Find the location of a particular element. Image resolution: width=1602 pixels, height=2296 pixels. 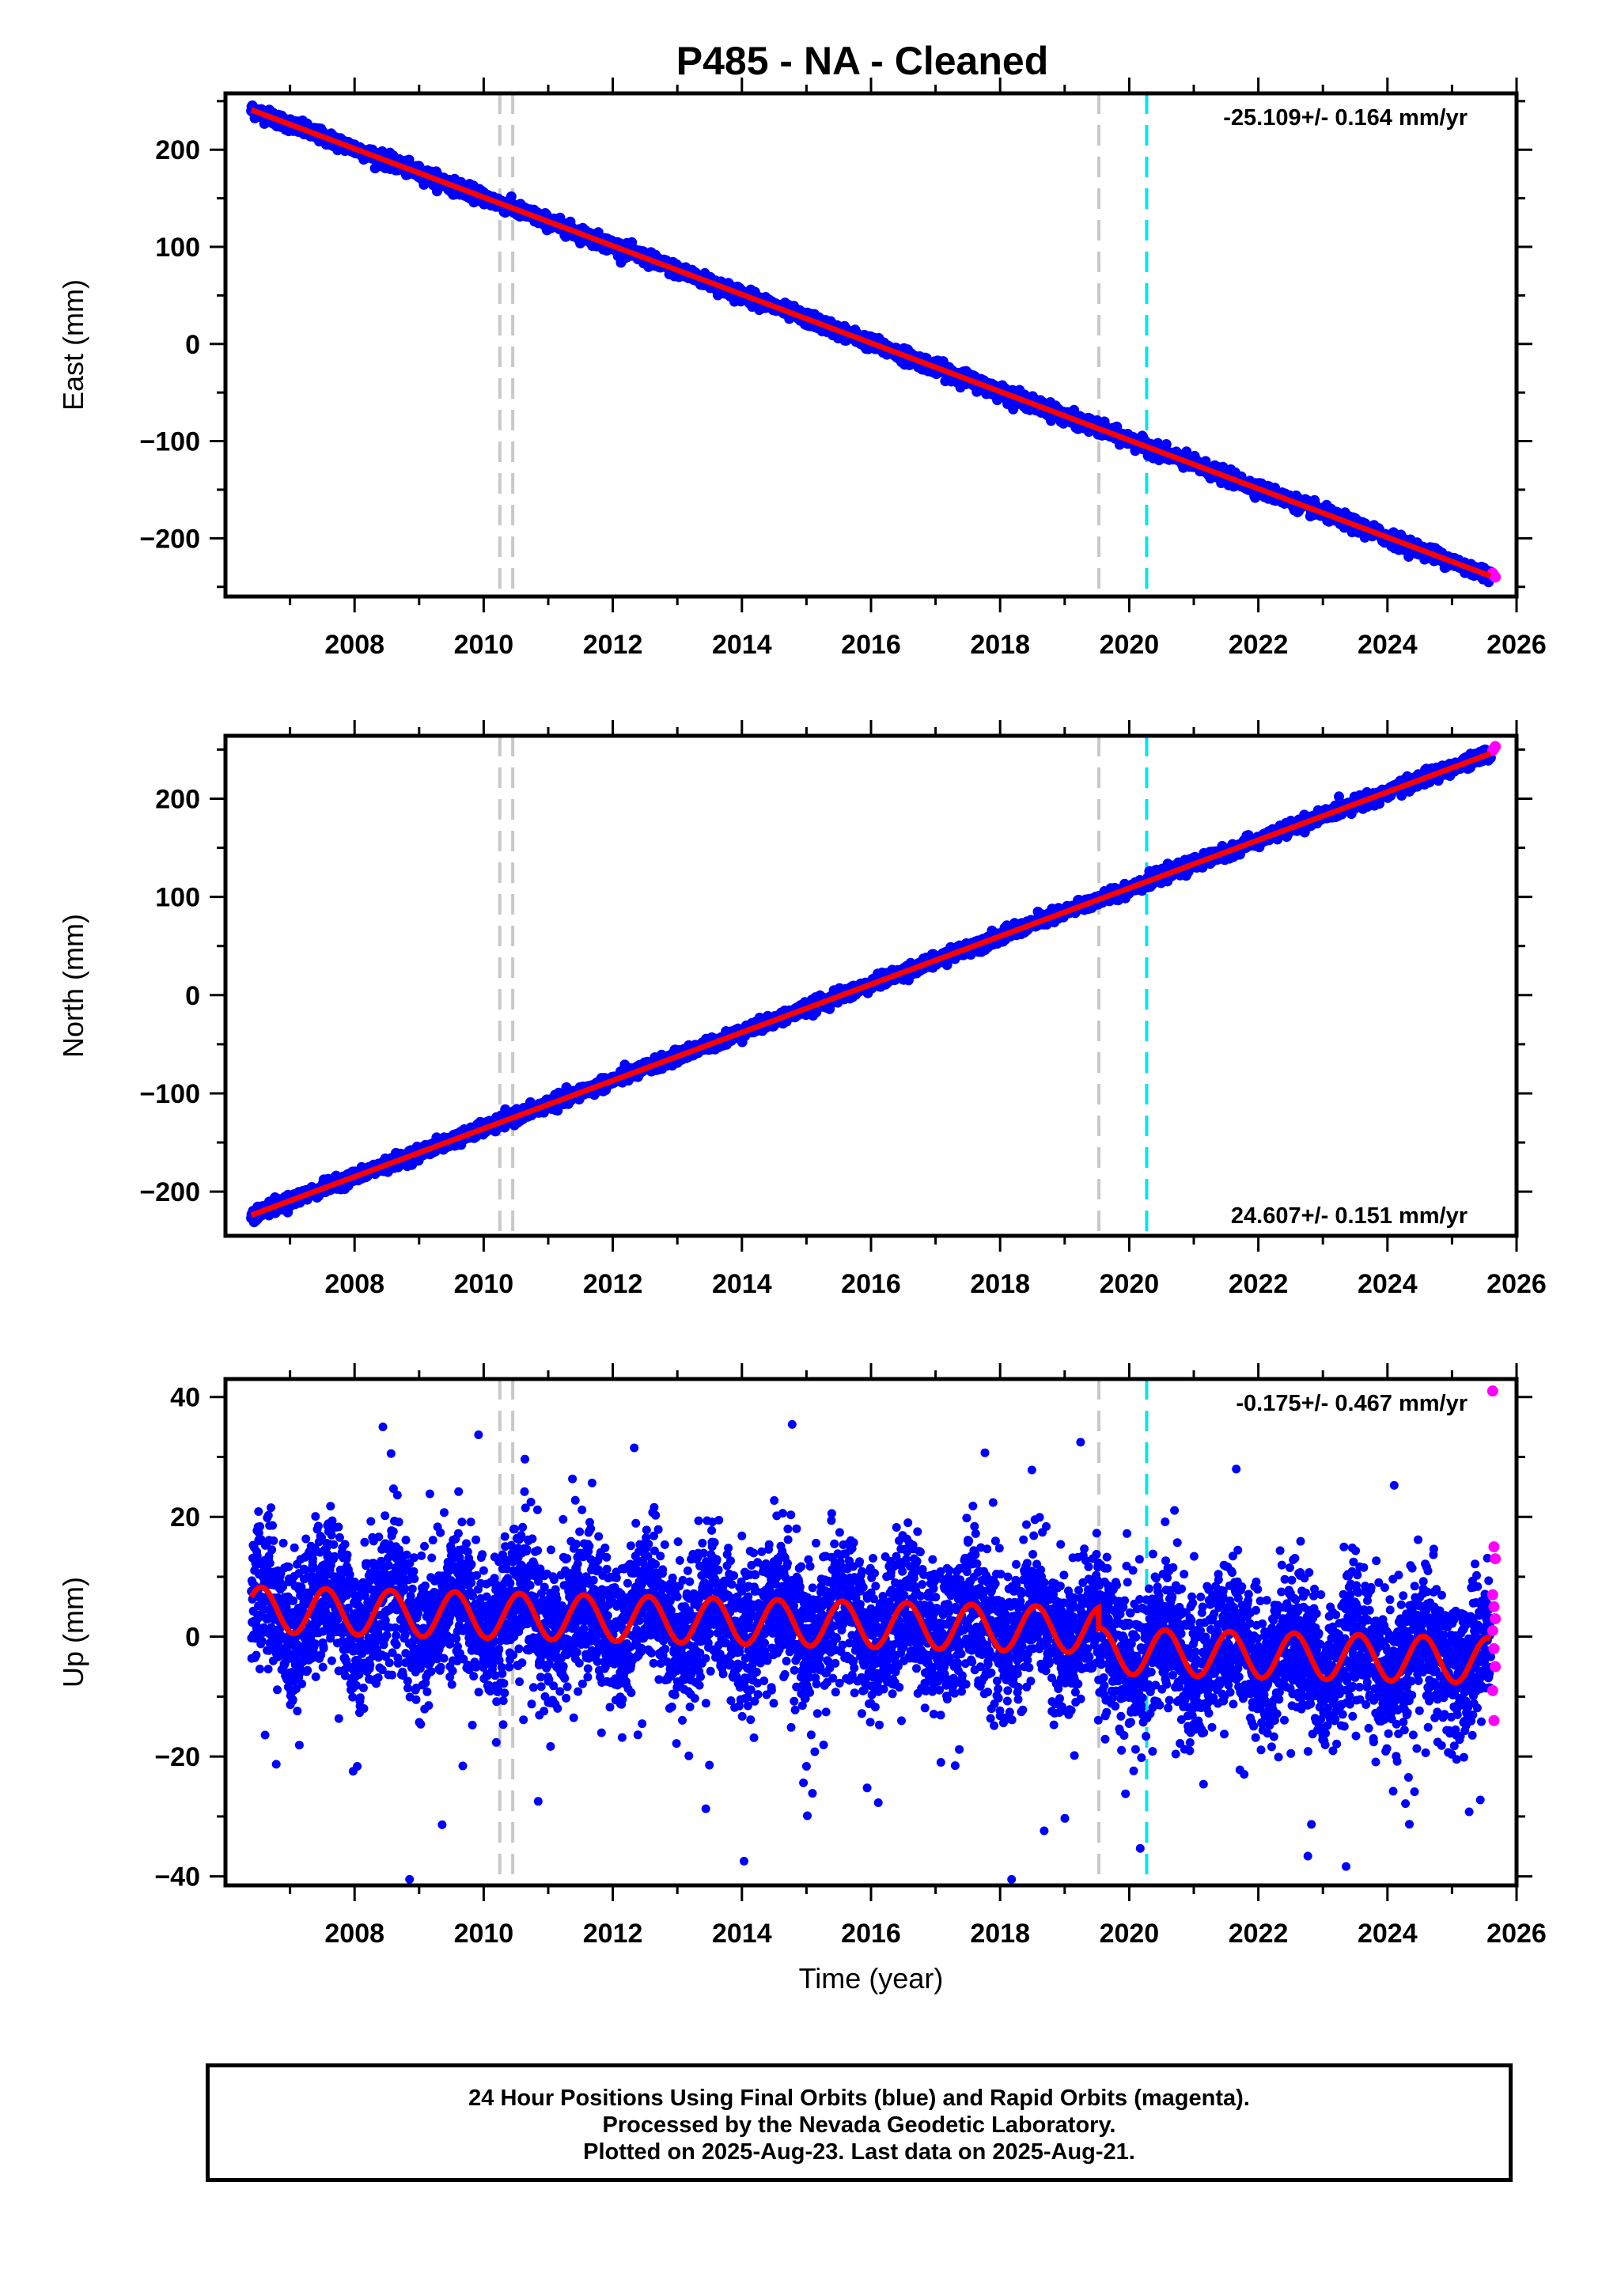

x-tick-label: 2018 is located at coordinates (1000, 645).